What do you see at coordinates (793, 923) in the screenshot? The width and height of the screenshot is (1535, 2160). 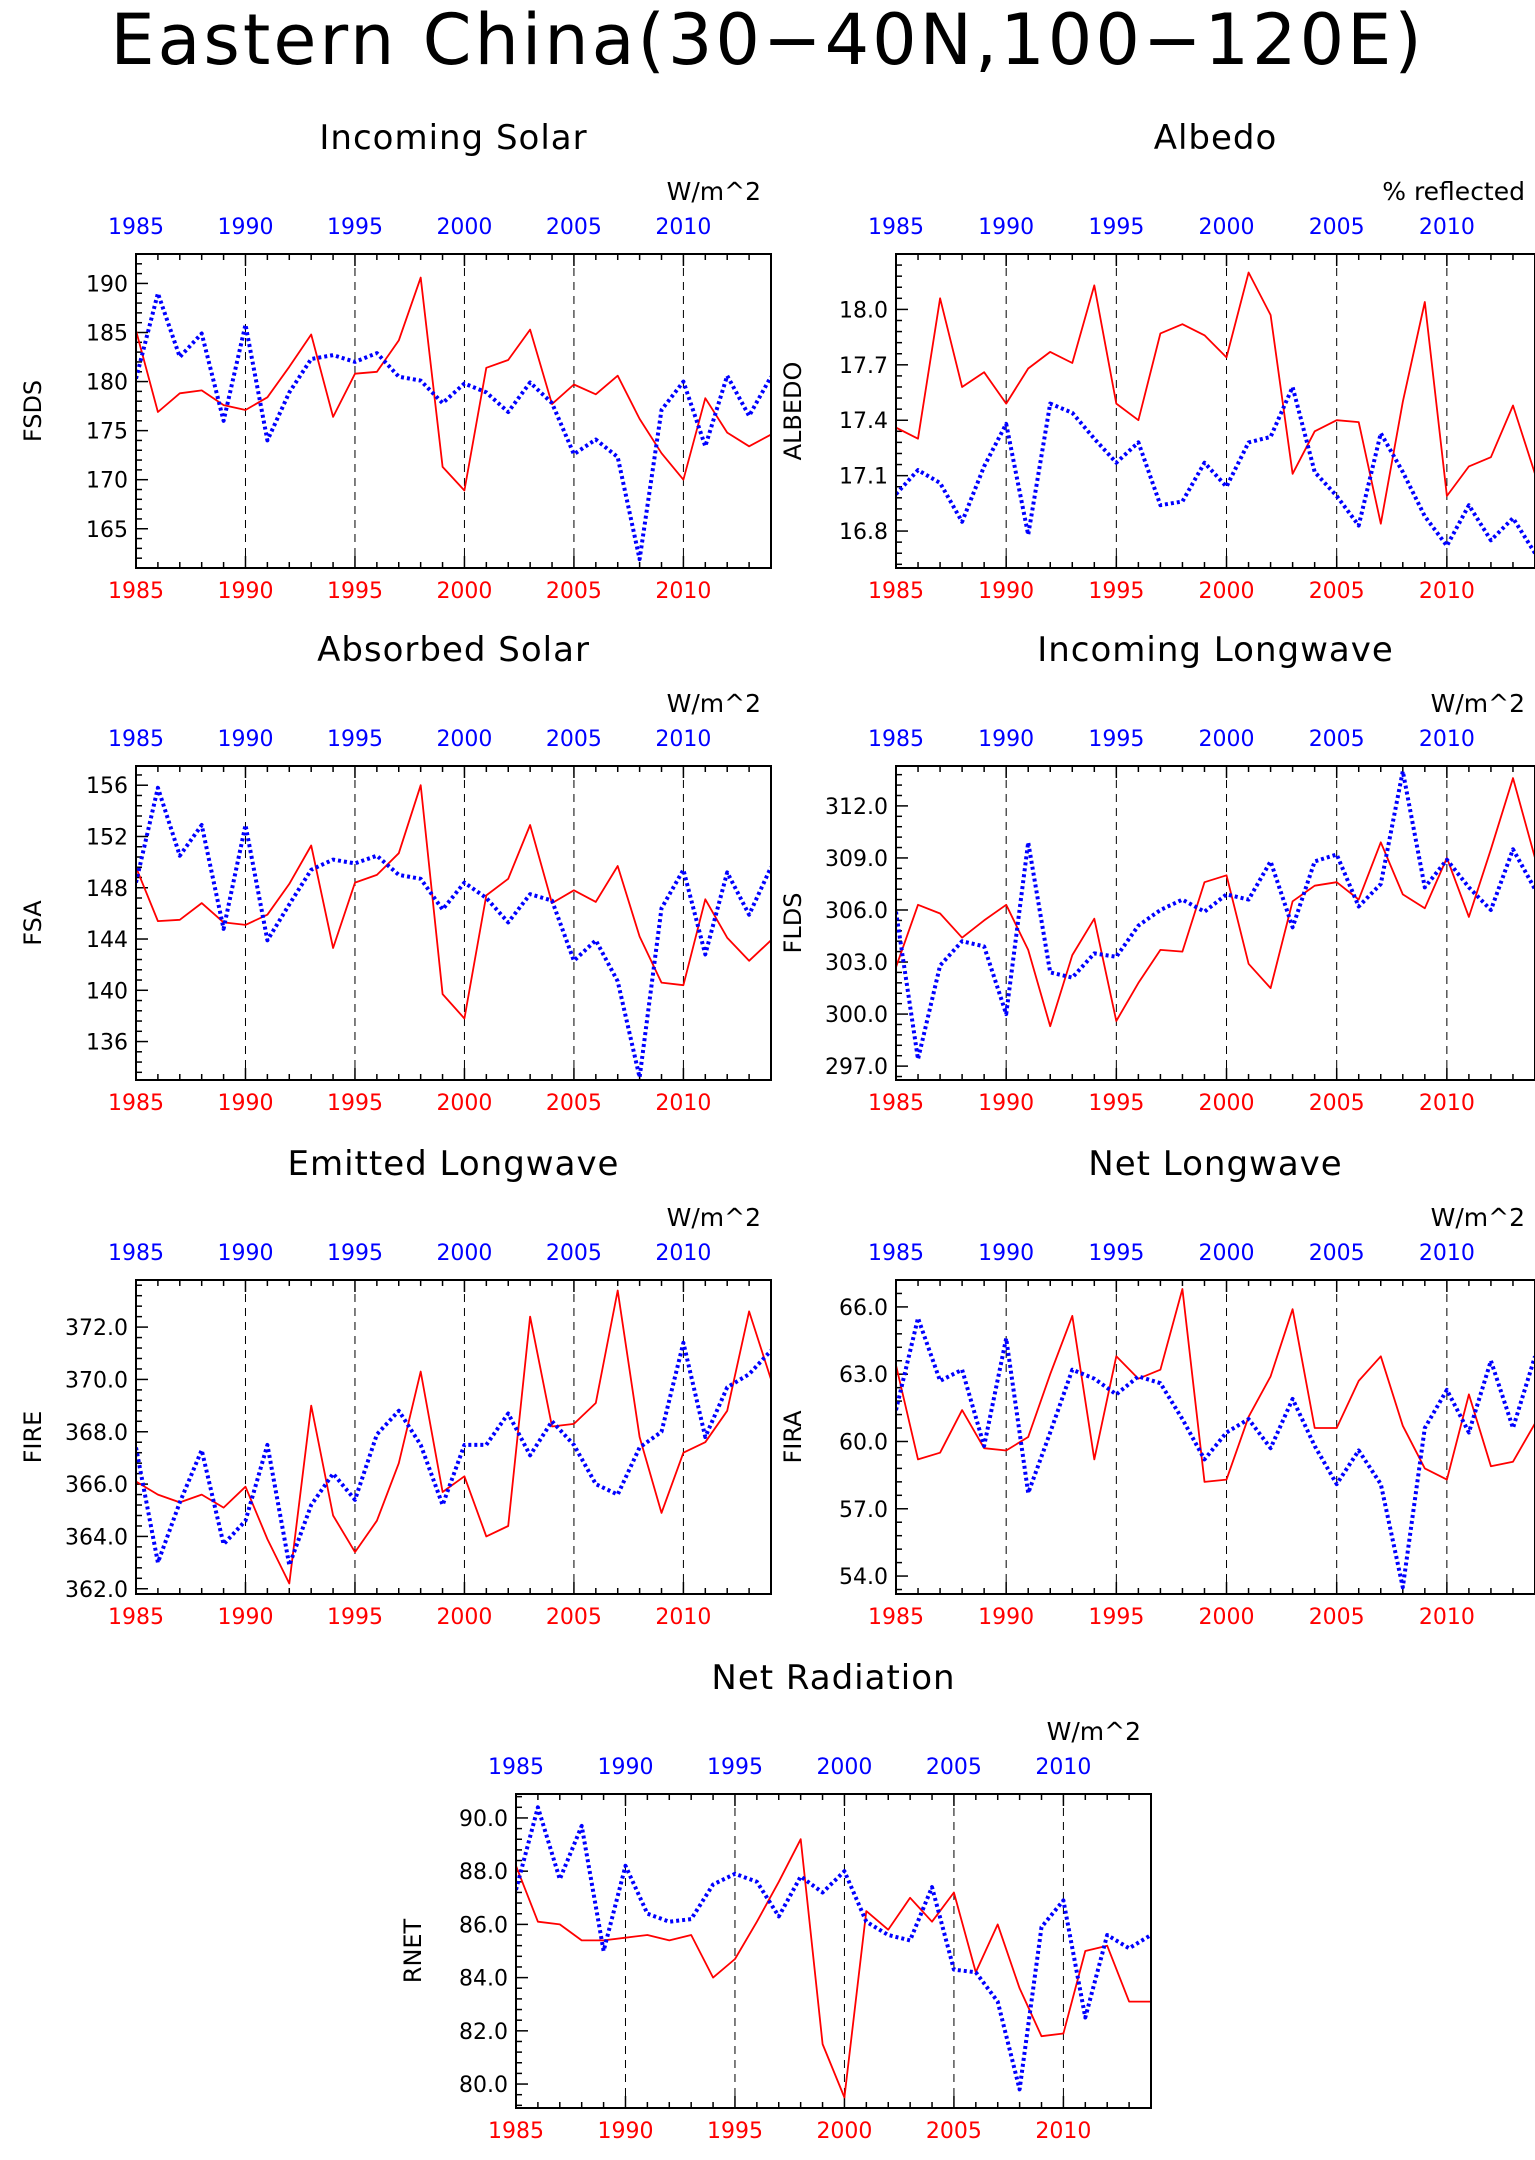 I see `y-axis-label: FLDS` at bounding box center [793, 923].